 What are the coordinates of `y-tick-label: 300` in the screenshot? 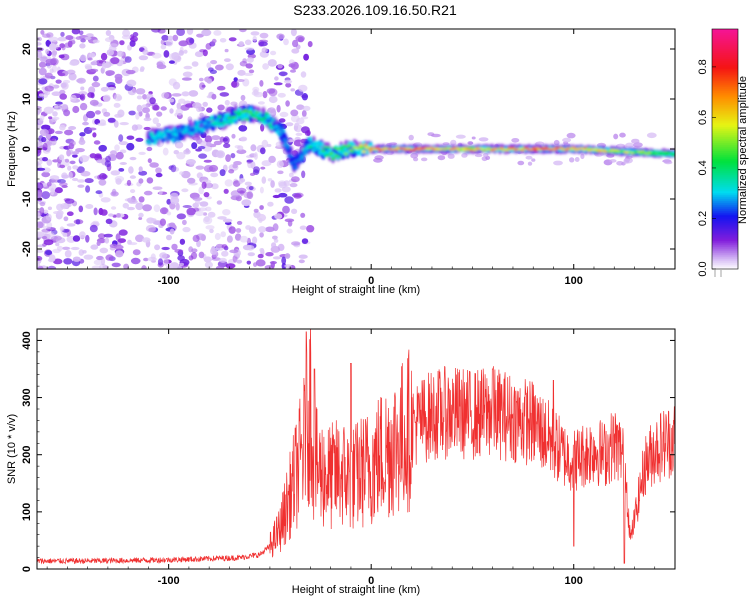 It's located at (27, 397).